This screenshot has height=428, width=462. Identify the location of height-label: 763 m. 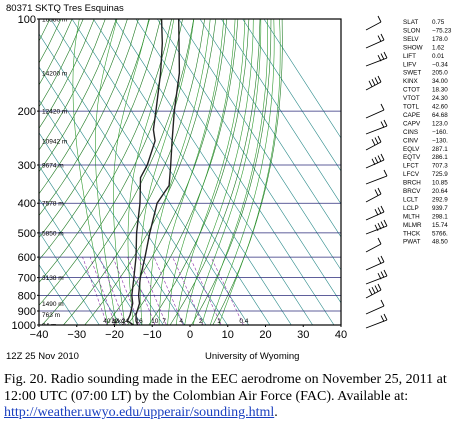
(51, 315).